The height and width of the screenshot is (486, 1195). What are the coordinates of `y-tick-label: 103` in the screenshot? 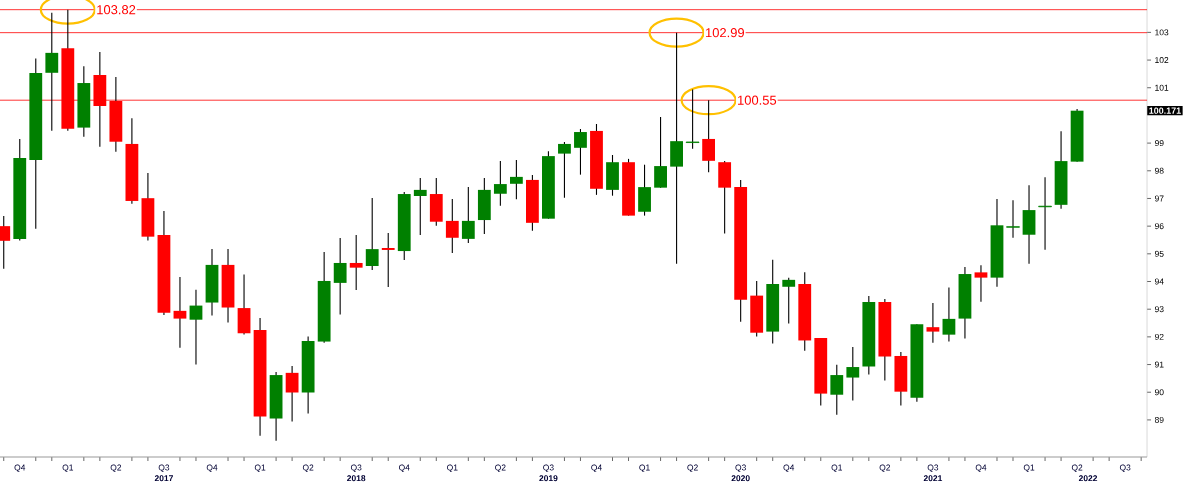 It's located at (1162, 32).